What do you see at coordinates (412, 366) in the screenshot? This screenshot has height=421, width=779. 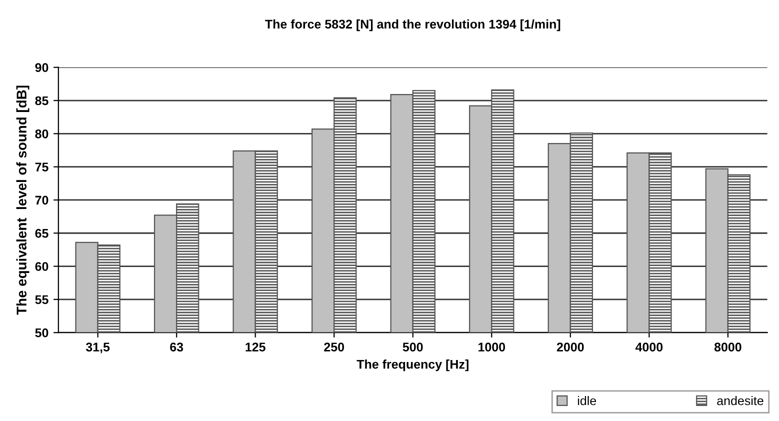 I see `x-axis-title: The frequency [Hz]` at bounding box center [412, 366].